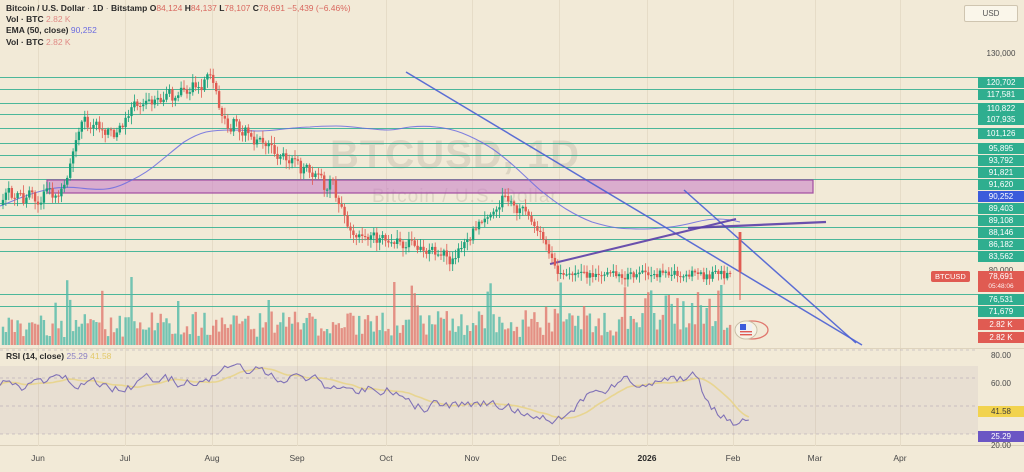  I want to click on legend-ema-row: EMA (50, close) 90,252, so click(178, 30).